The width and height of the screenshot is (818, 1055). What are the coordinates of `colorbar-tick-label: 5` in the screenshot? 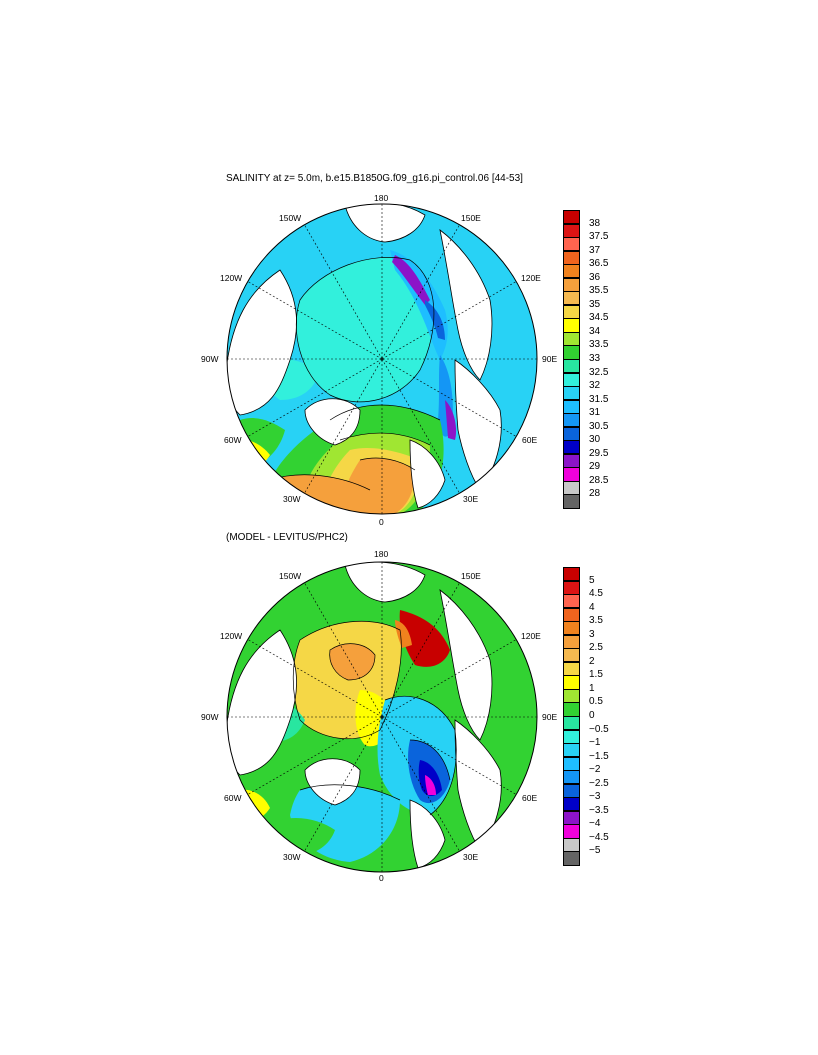 It's located at (592, 580).